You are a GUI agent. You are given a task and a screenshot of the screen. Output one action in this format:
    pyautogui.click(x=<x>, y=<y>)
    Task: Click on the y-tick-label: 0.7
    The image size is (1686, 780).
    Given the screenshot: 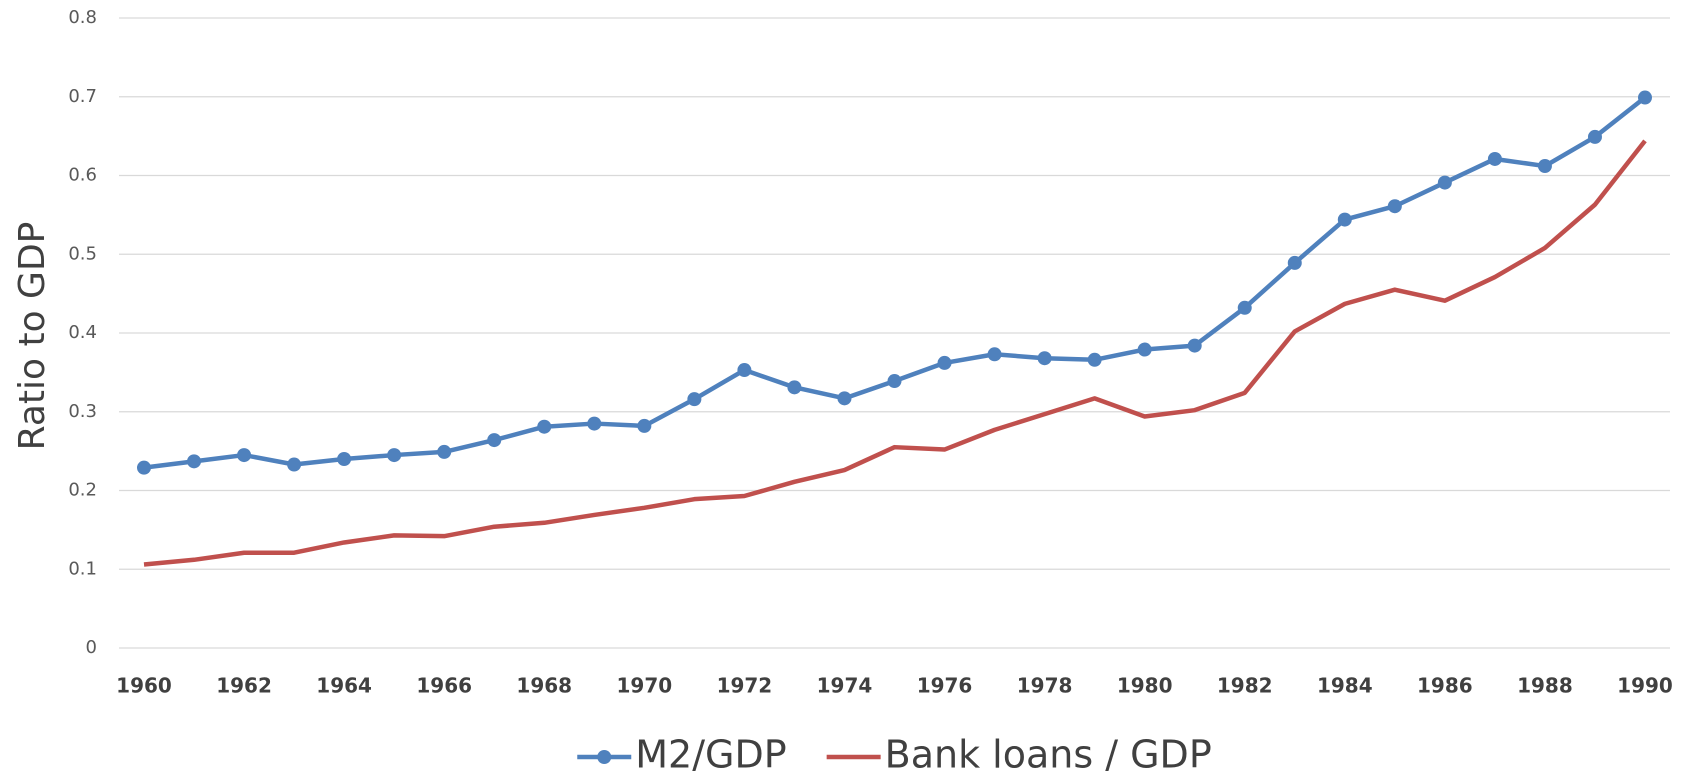 What is the action you would take?
    pyautogui.click(x=82, y=96)
    